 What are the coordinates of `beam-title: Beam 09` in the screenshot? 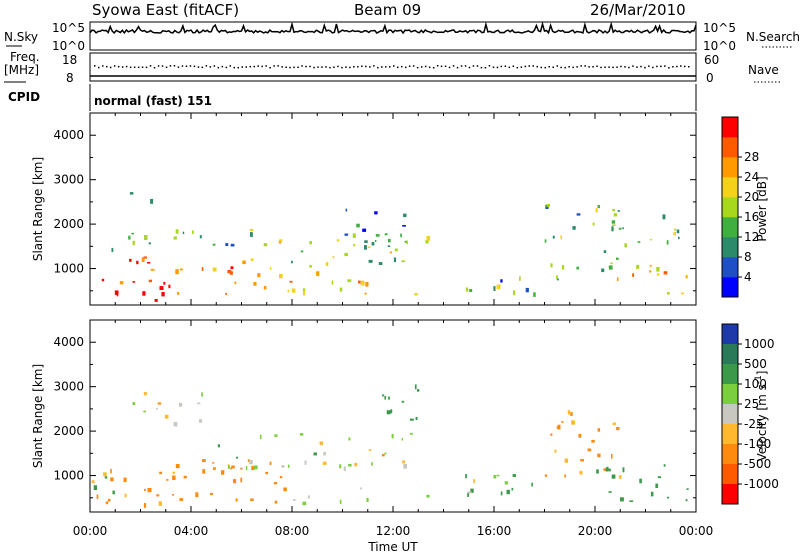 It's located at (387, 10).